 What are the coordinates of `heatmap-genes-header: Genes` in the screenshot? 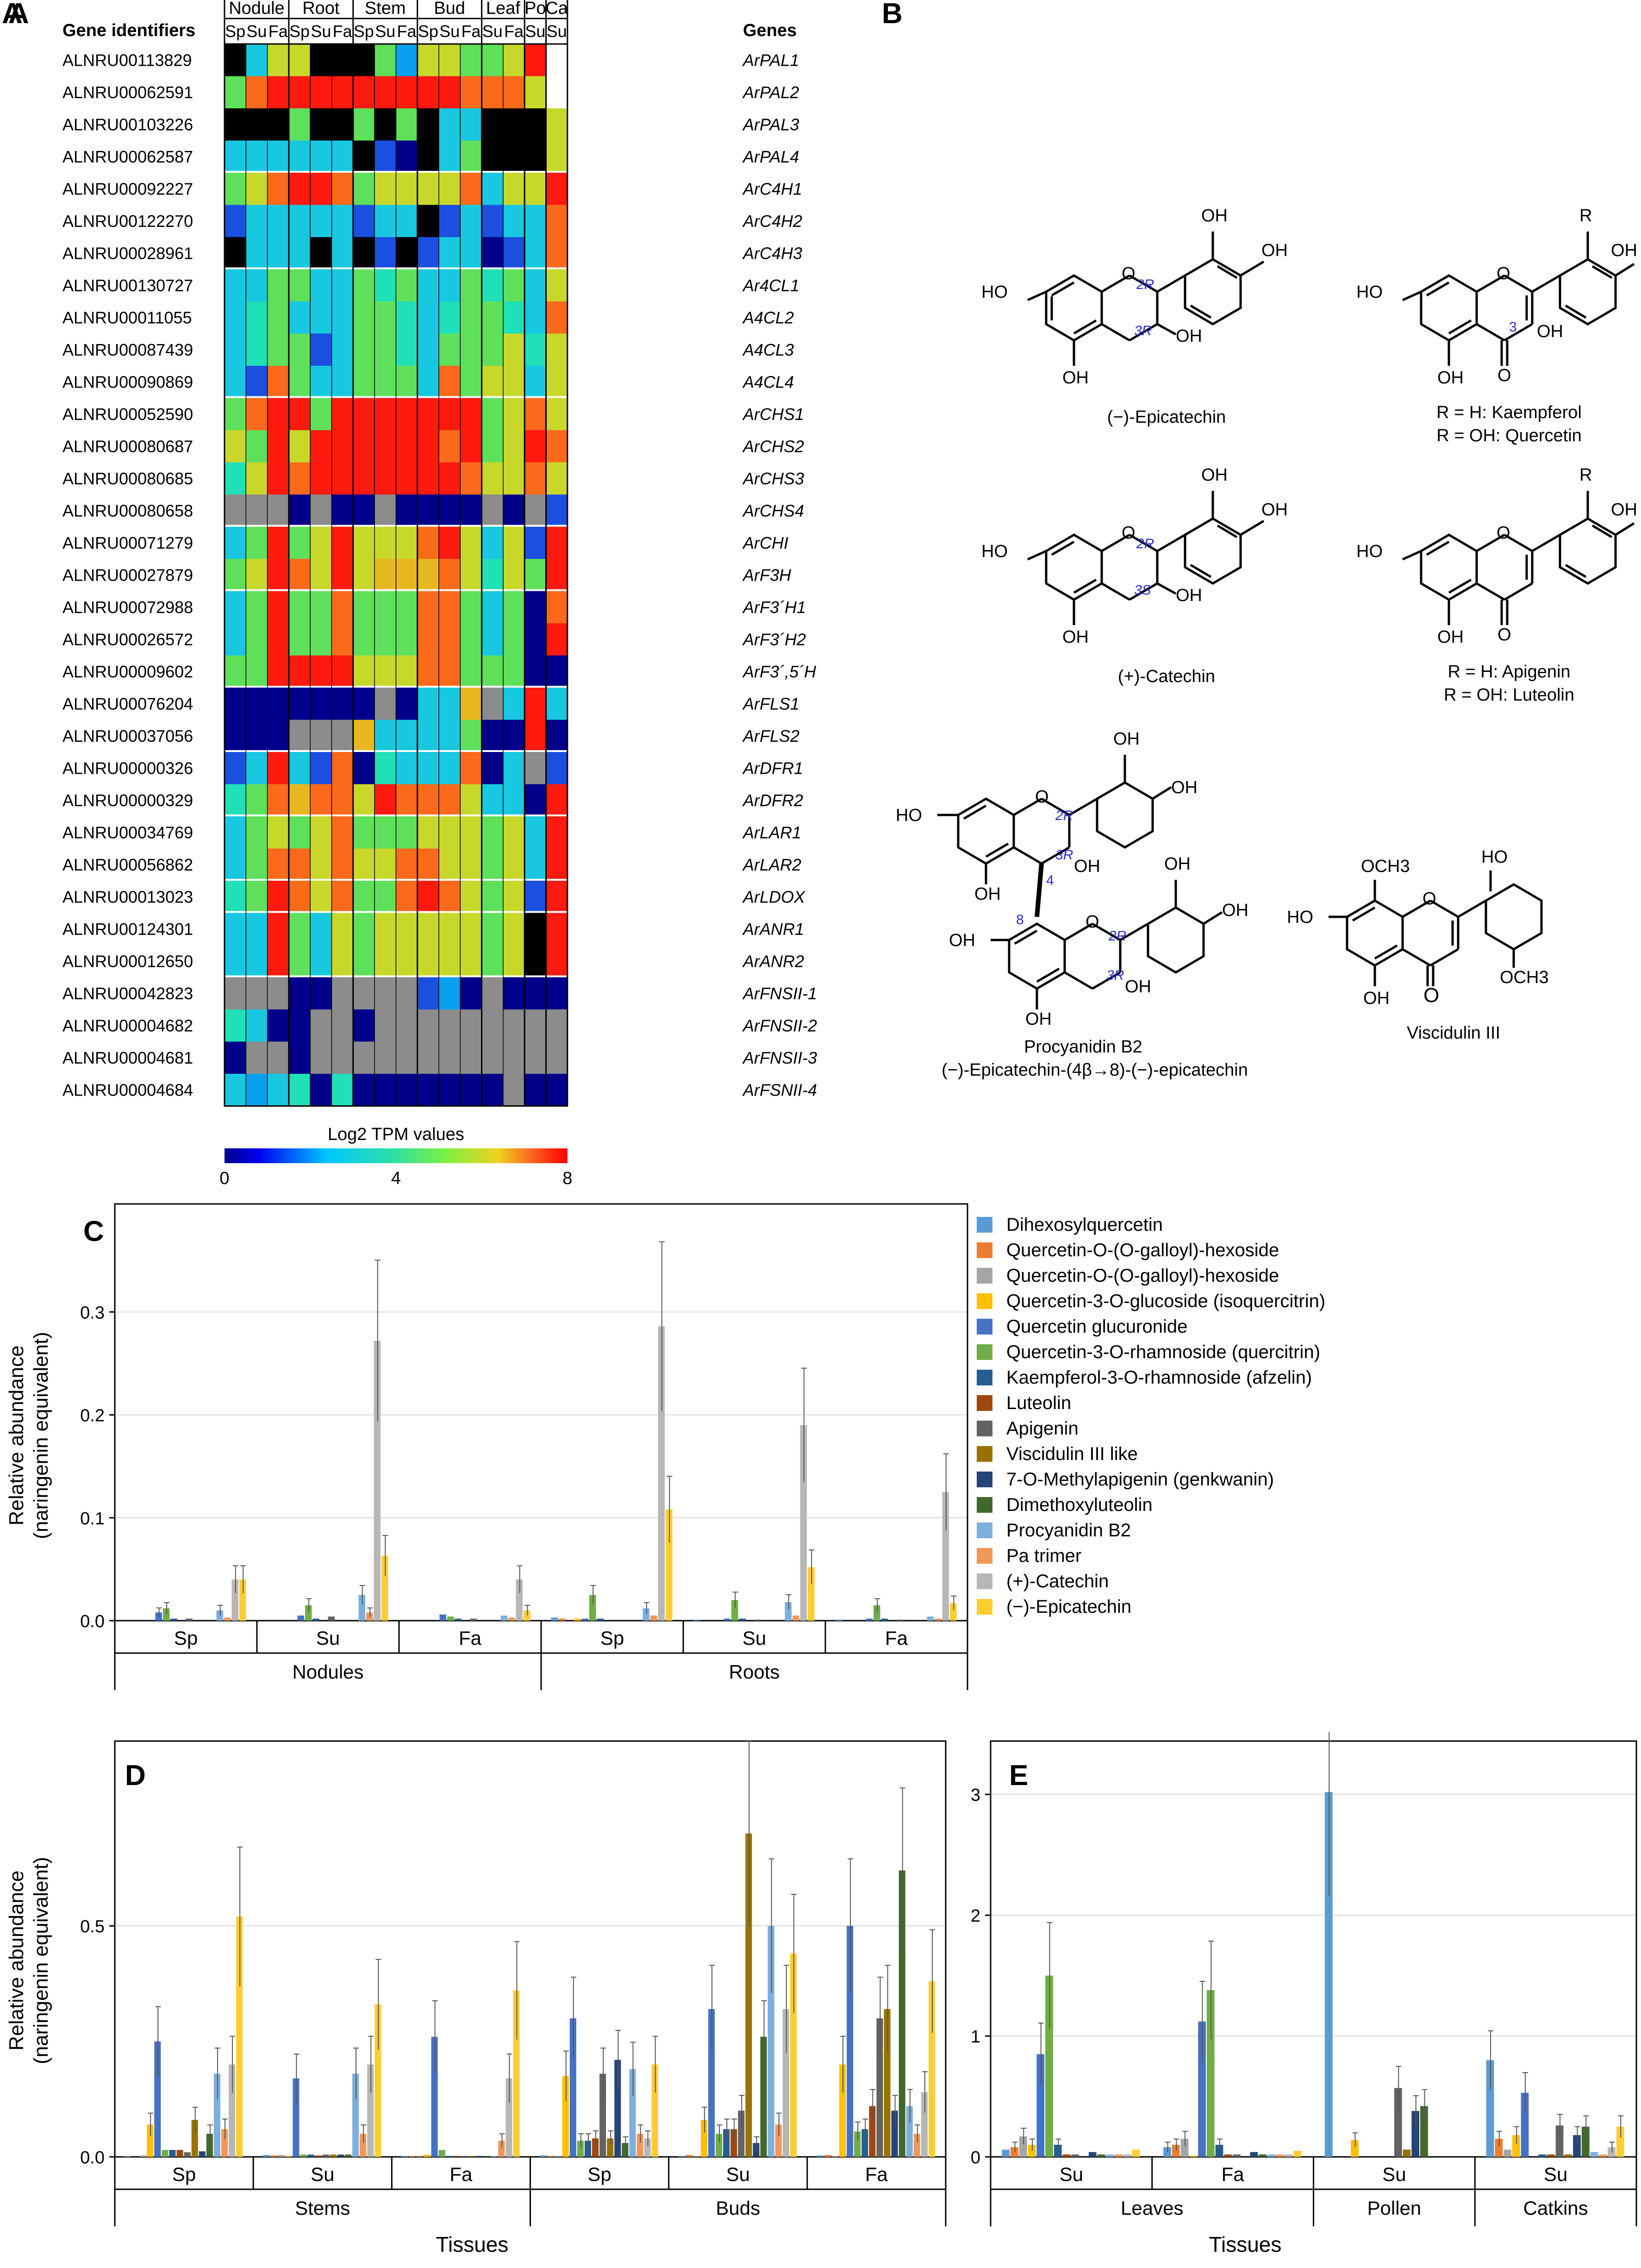 It's located at (770, 31).